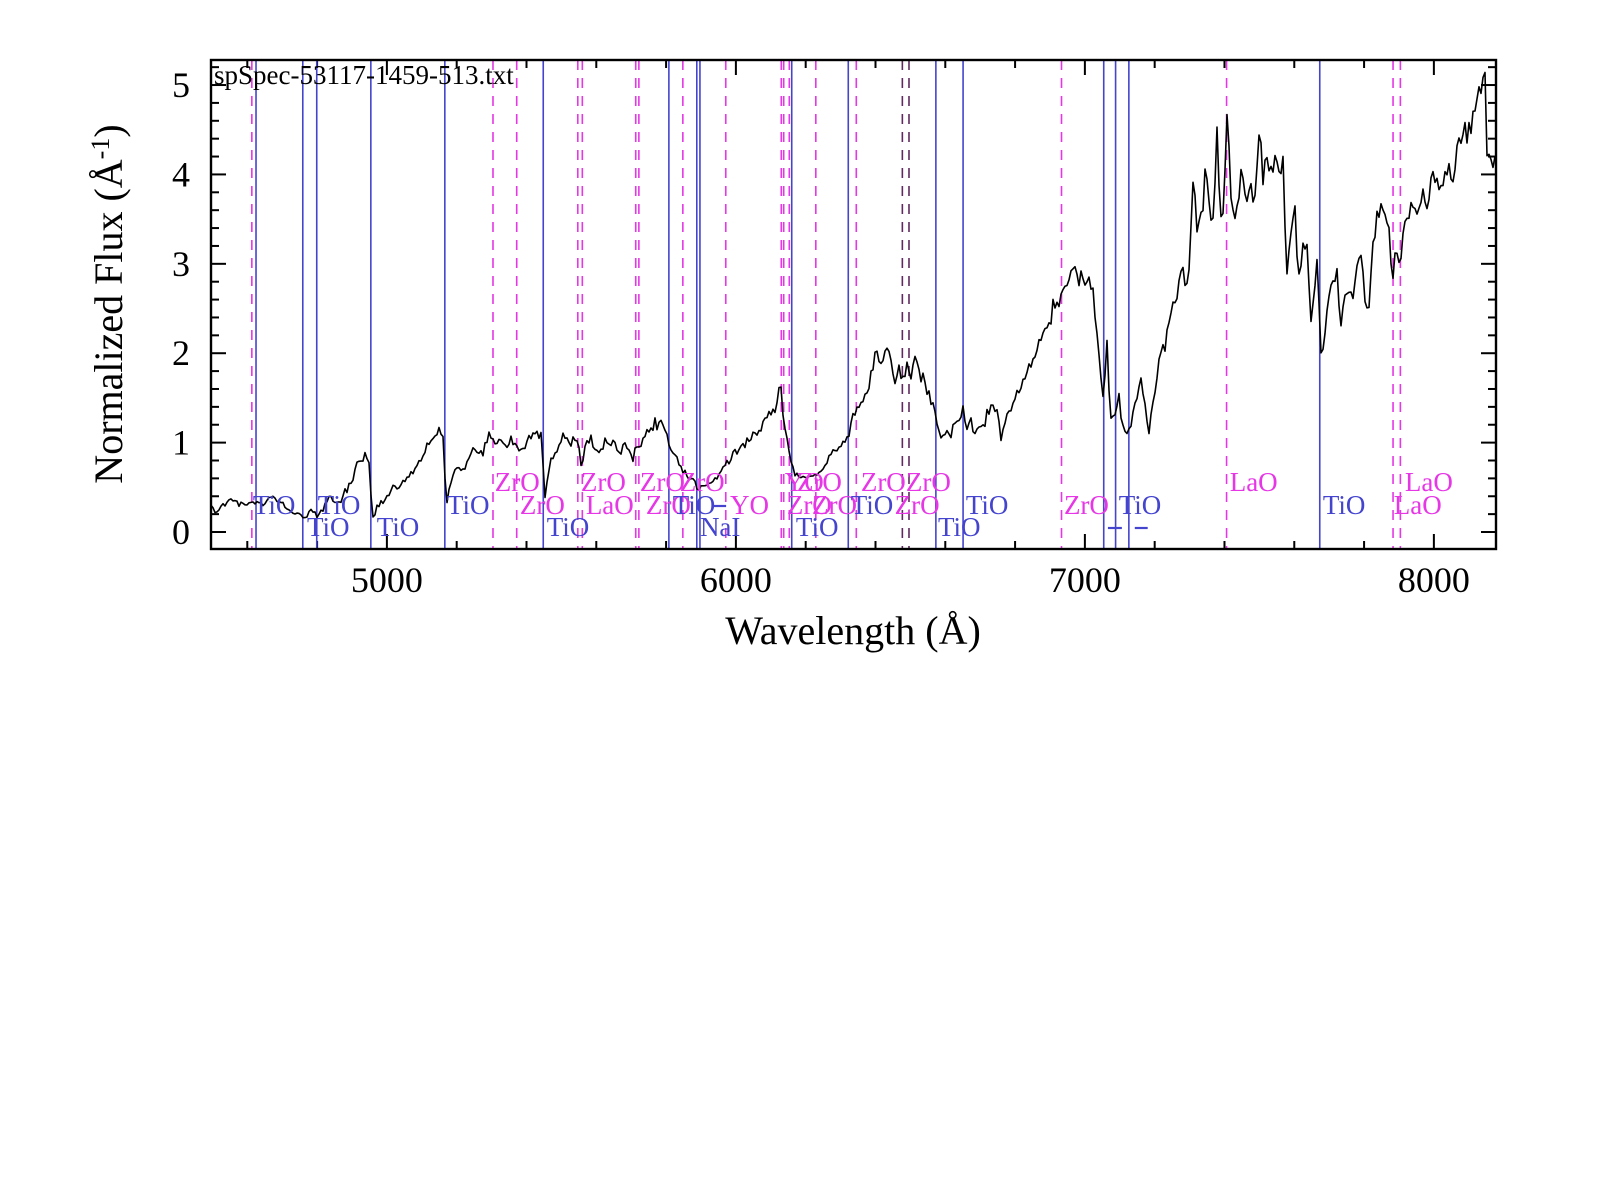 Image resolution: width=1600 pixels, height=1196 pixels. Describe the element at coordinates (694, 505) in the screenshot. I see `species-label-tio-5819: TiO` at that location.